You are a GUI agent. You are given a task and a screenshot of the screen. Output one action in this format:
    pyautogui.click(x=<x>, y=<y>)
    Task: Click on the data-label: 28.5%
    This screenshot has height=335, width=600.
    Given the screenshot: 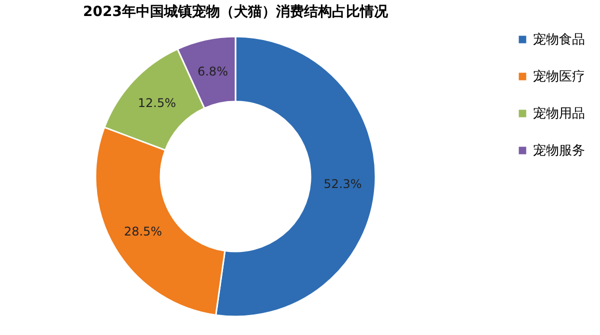 What is the action you would take?
    pyautogui.click(x=143, y=231)
    